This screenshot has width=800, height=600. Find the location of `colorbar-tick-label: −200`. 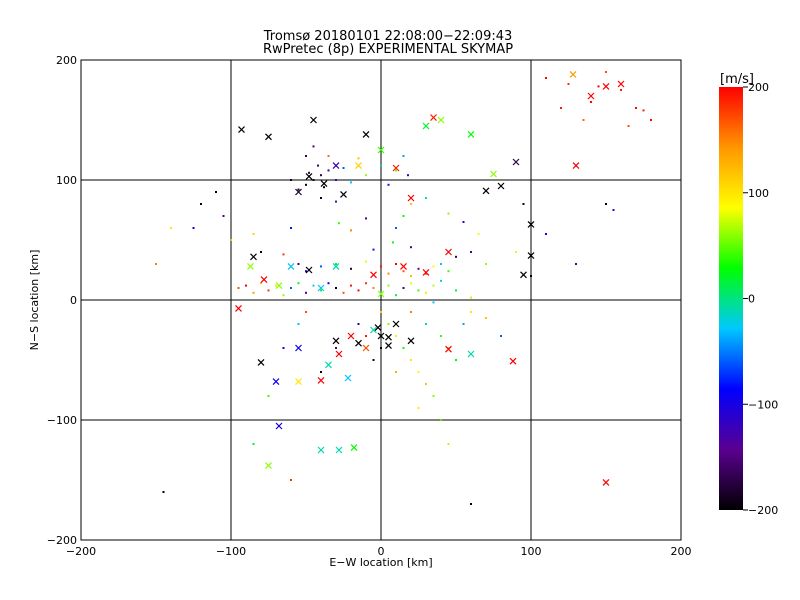

colorbar-tick-label: −200 is located at coordinates (763, 510).